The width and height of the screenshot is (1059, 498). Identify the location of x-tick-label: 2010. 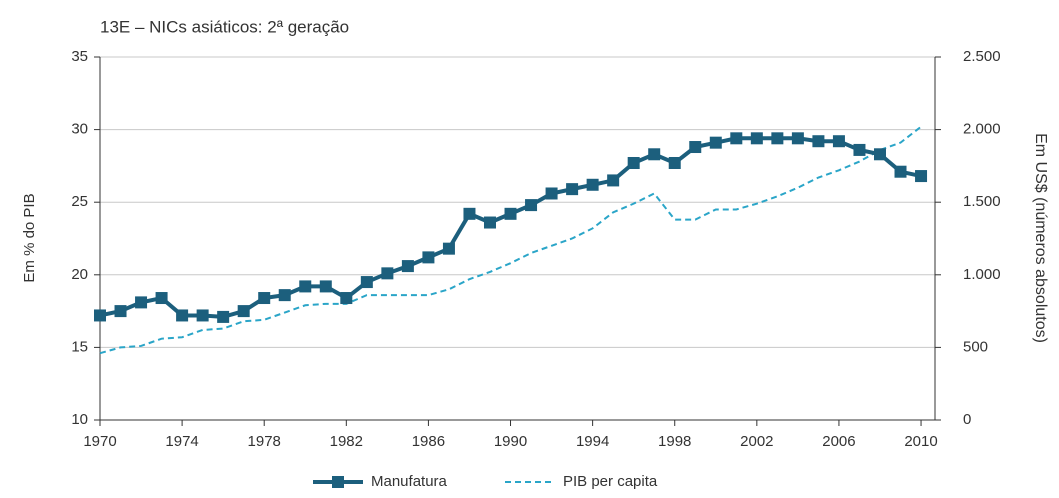
(920, 441).